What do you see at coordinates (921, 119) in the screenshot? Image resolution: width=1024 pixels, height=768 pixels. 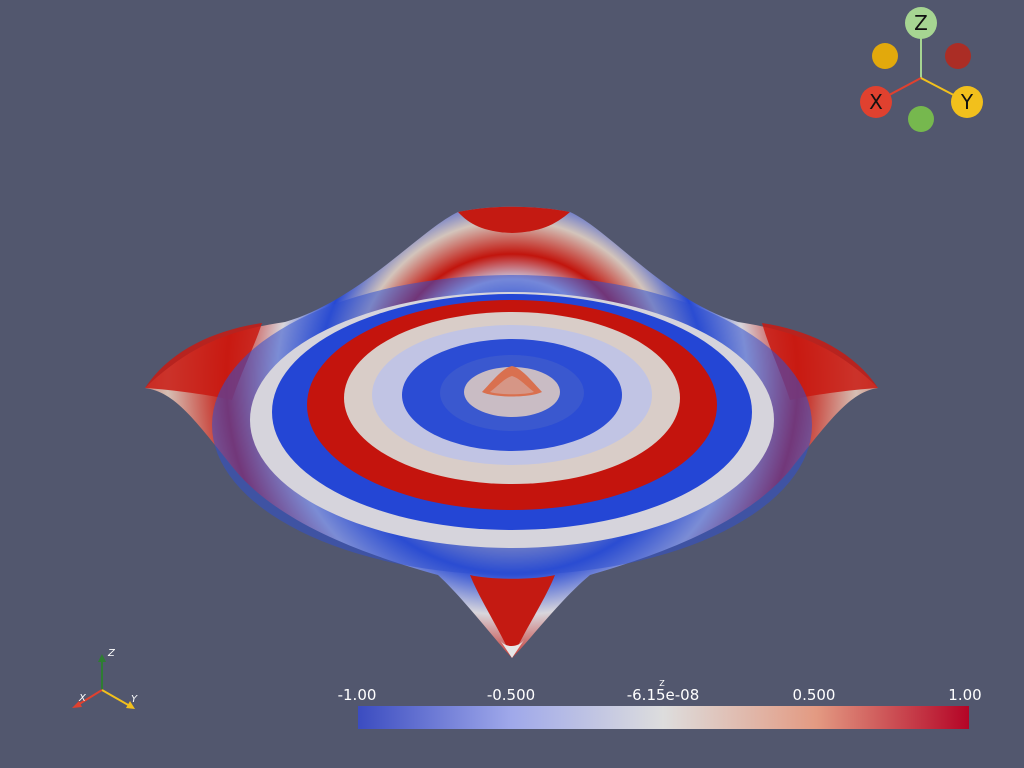 I see `neg-z-axis-knob` at bounding box center [921, 119].